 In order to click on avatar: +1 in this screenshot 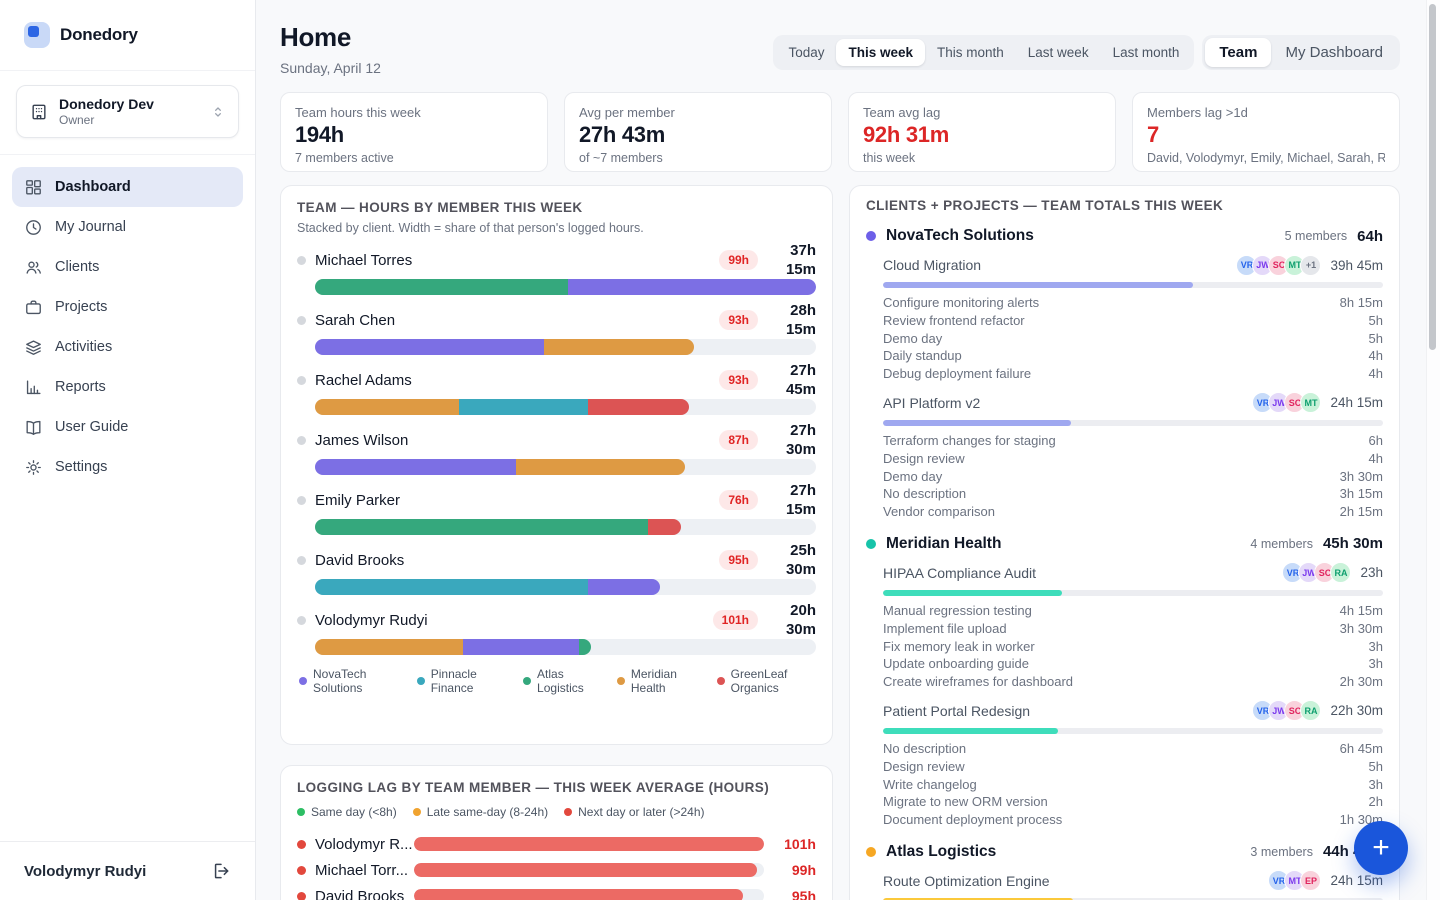, I will do `click(1311, 265)`.